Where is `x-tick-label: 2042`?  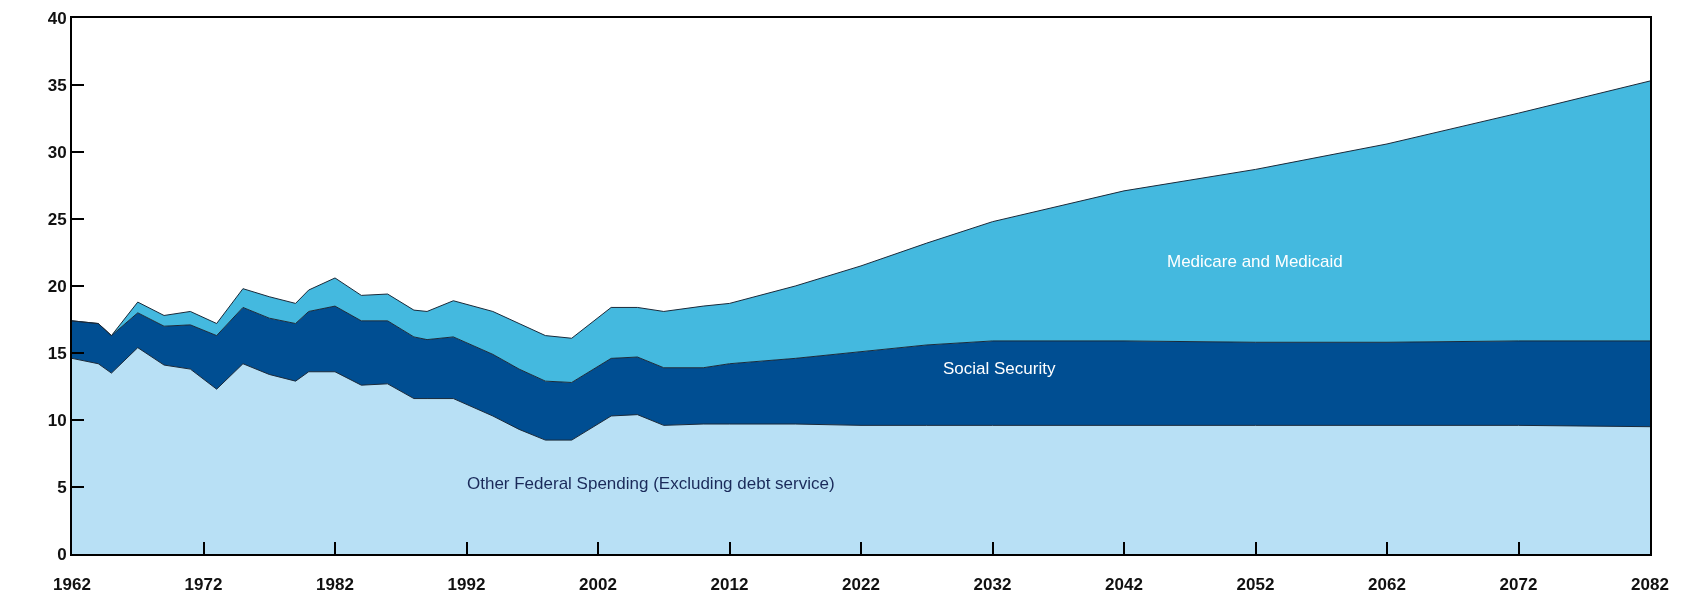 x-tick-label: 2042 is located at coordinates (1124, 585).